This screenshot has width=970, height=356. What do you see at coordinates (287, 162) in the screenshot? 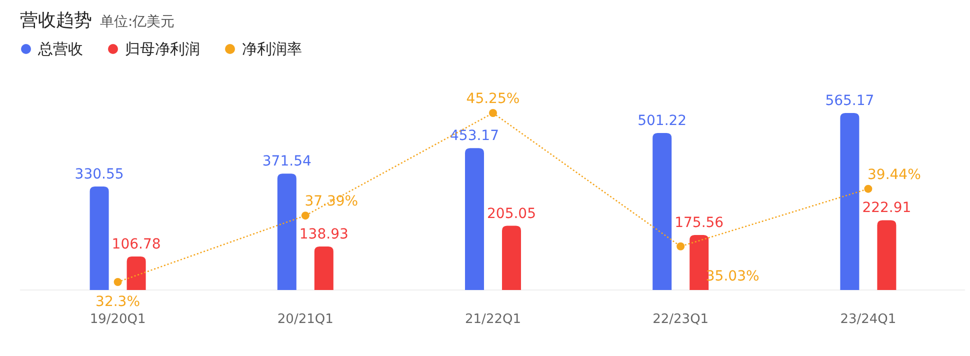
I see `data-label: 371.54` at bounding box center [287, 162].